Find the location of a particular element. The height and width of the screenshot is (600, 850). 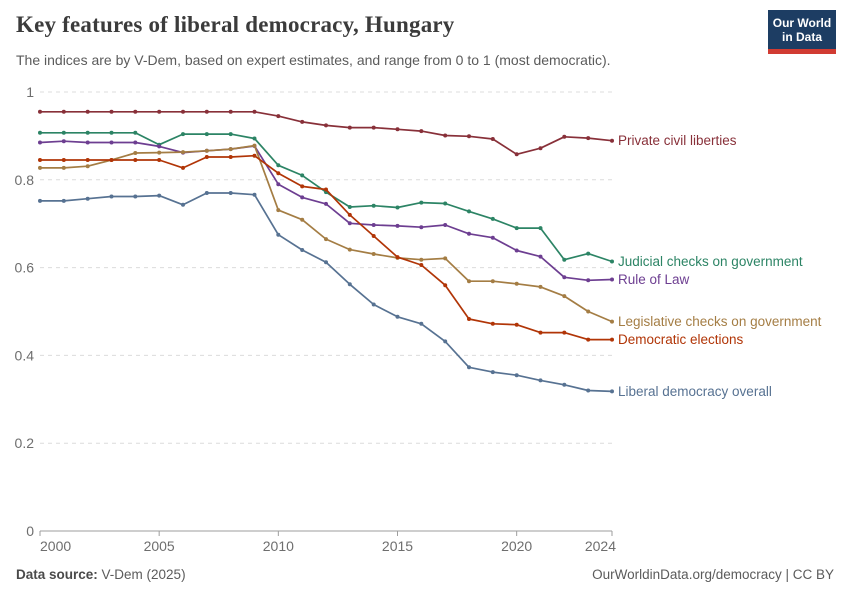

series-label-liberal-democracy-overall: Liberal democracy overall is located at coordinates (695, 391).